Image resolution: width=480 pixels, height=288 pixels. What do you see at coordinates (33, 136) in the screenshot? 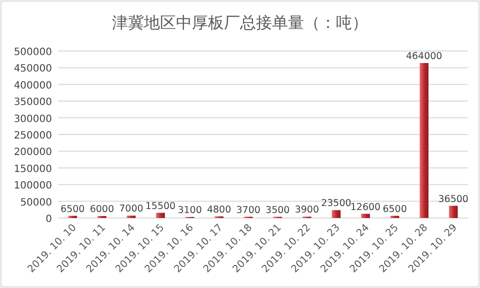
I see `y-tick-label: 250000` at bounding box center [33, 136].